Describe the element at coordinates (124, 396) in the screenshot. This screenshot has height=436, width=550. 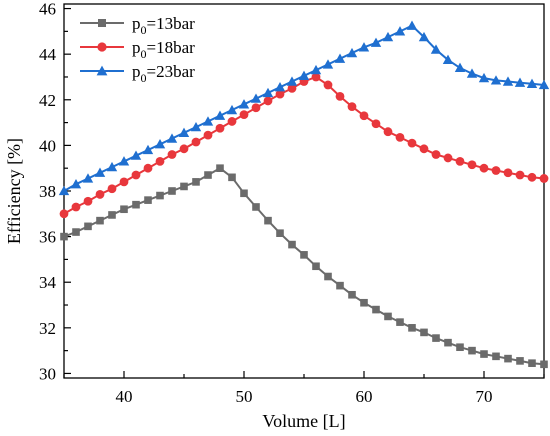
I see `x-tick-label: 40` at that location.